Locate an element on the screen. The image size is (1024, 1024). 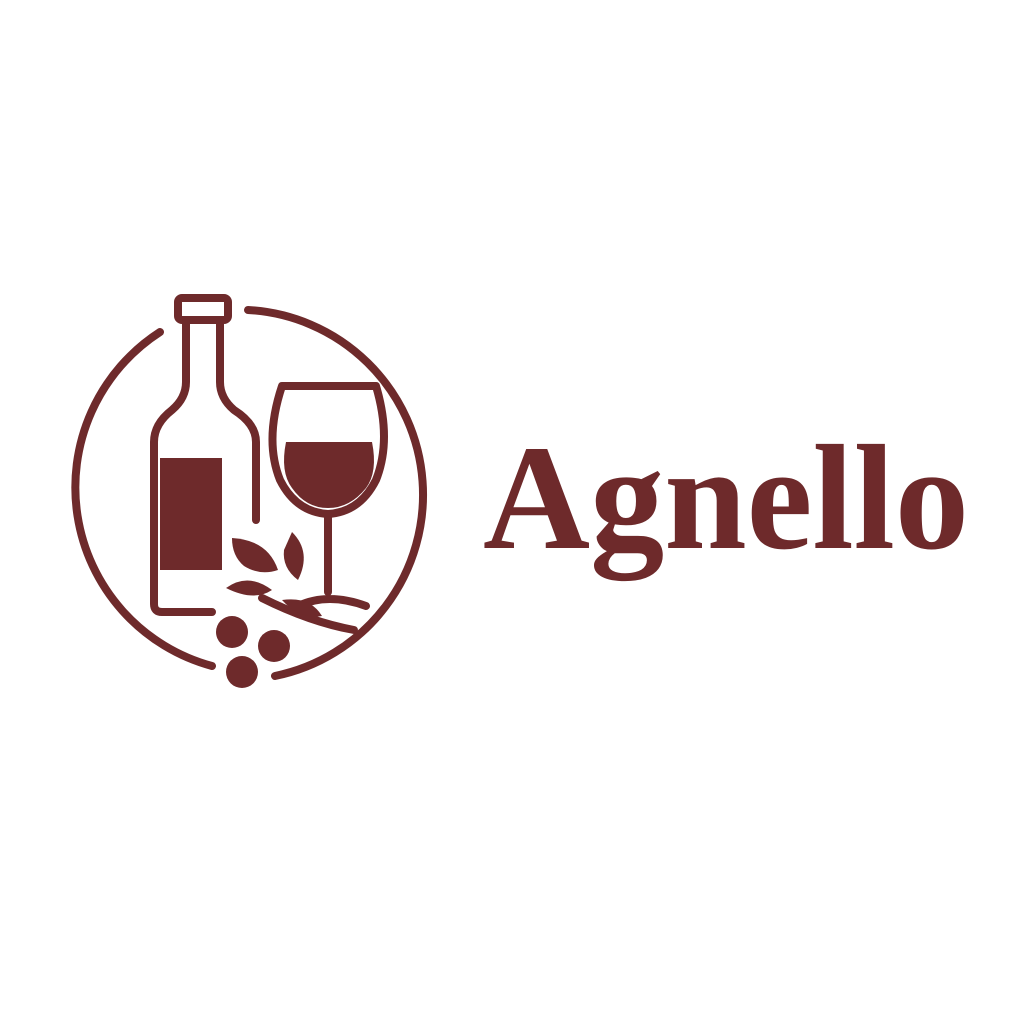
grapes is located at coordinates (253, 652).